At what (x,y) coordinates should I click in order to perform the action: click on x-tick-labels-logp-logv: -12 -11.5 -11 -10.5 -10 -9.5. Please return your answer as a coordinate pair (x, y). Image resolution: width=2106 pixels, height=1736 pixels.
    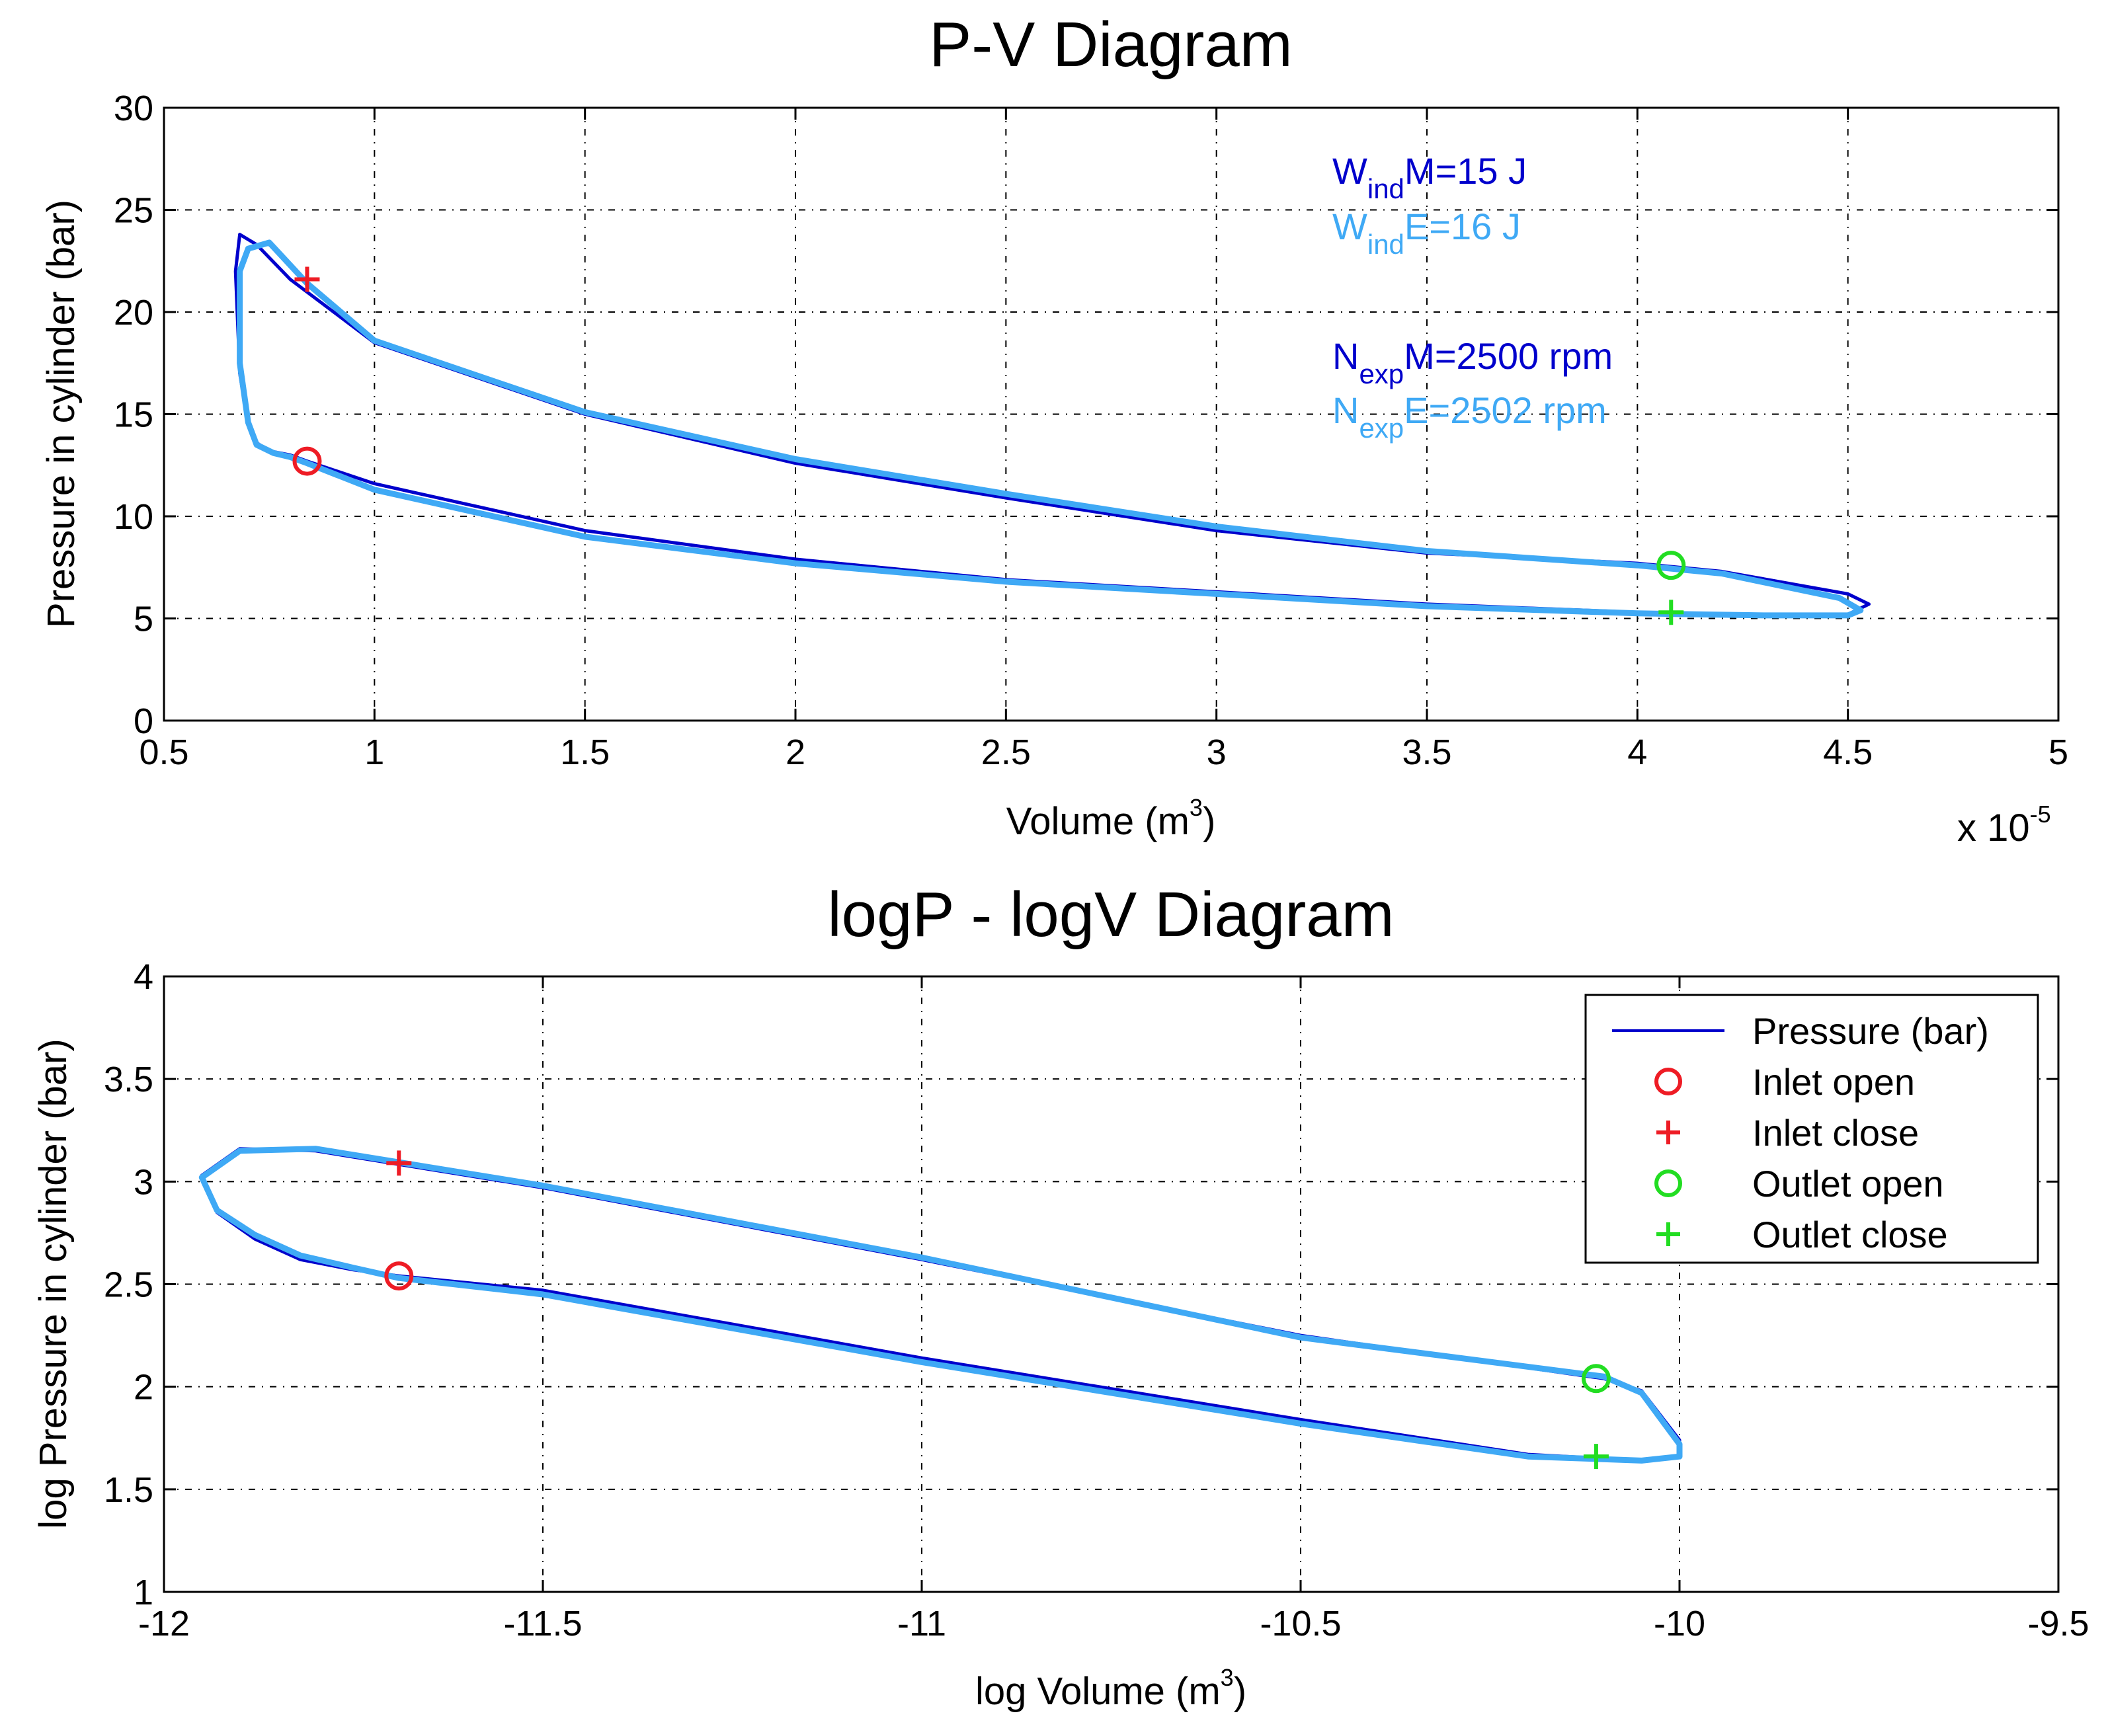
    Looking at the image, I should click on (1113, 1623).